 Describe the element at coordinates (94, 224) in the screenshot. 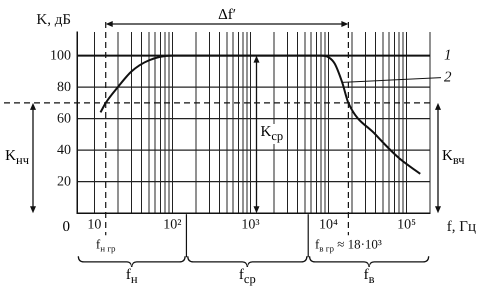

I see `x-tick-label: 10` at that location.